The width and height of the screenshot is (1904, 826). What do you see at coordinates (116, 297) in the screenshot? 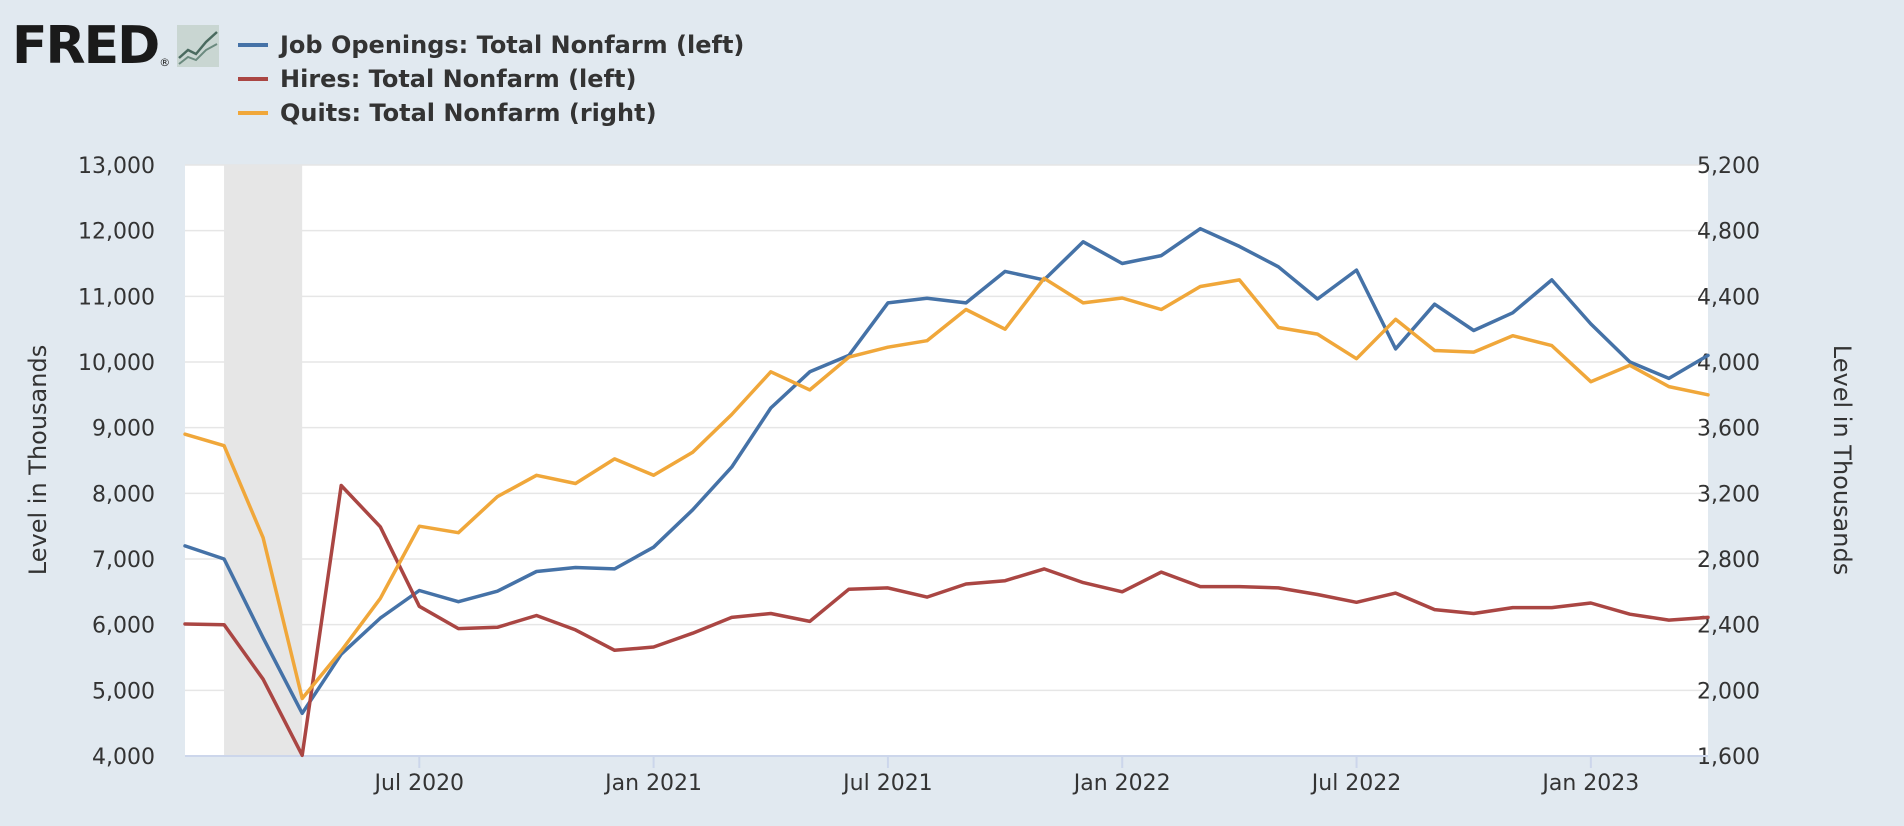
I see `y-left-tick-label: 11,000` at bounding box center [116, 297].